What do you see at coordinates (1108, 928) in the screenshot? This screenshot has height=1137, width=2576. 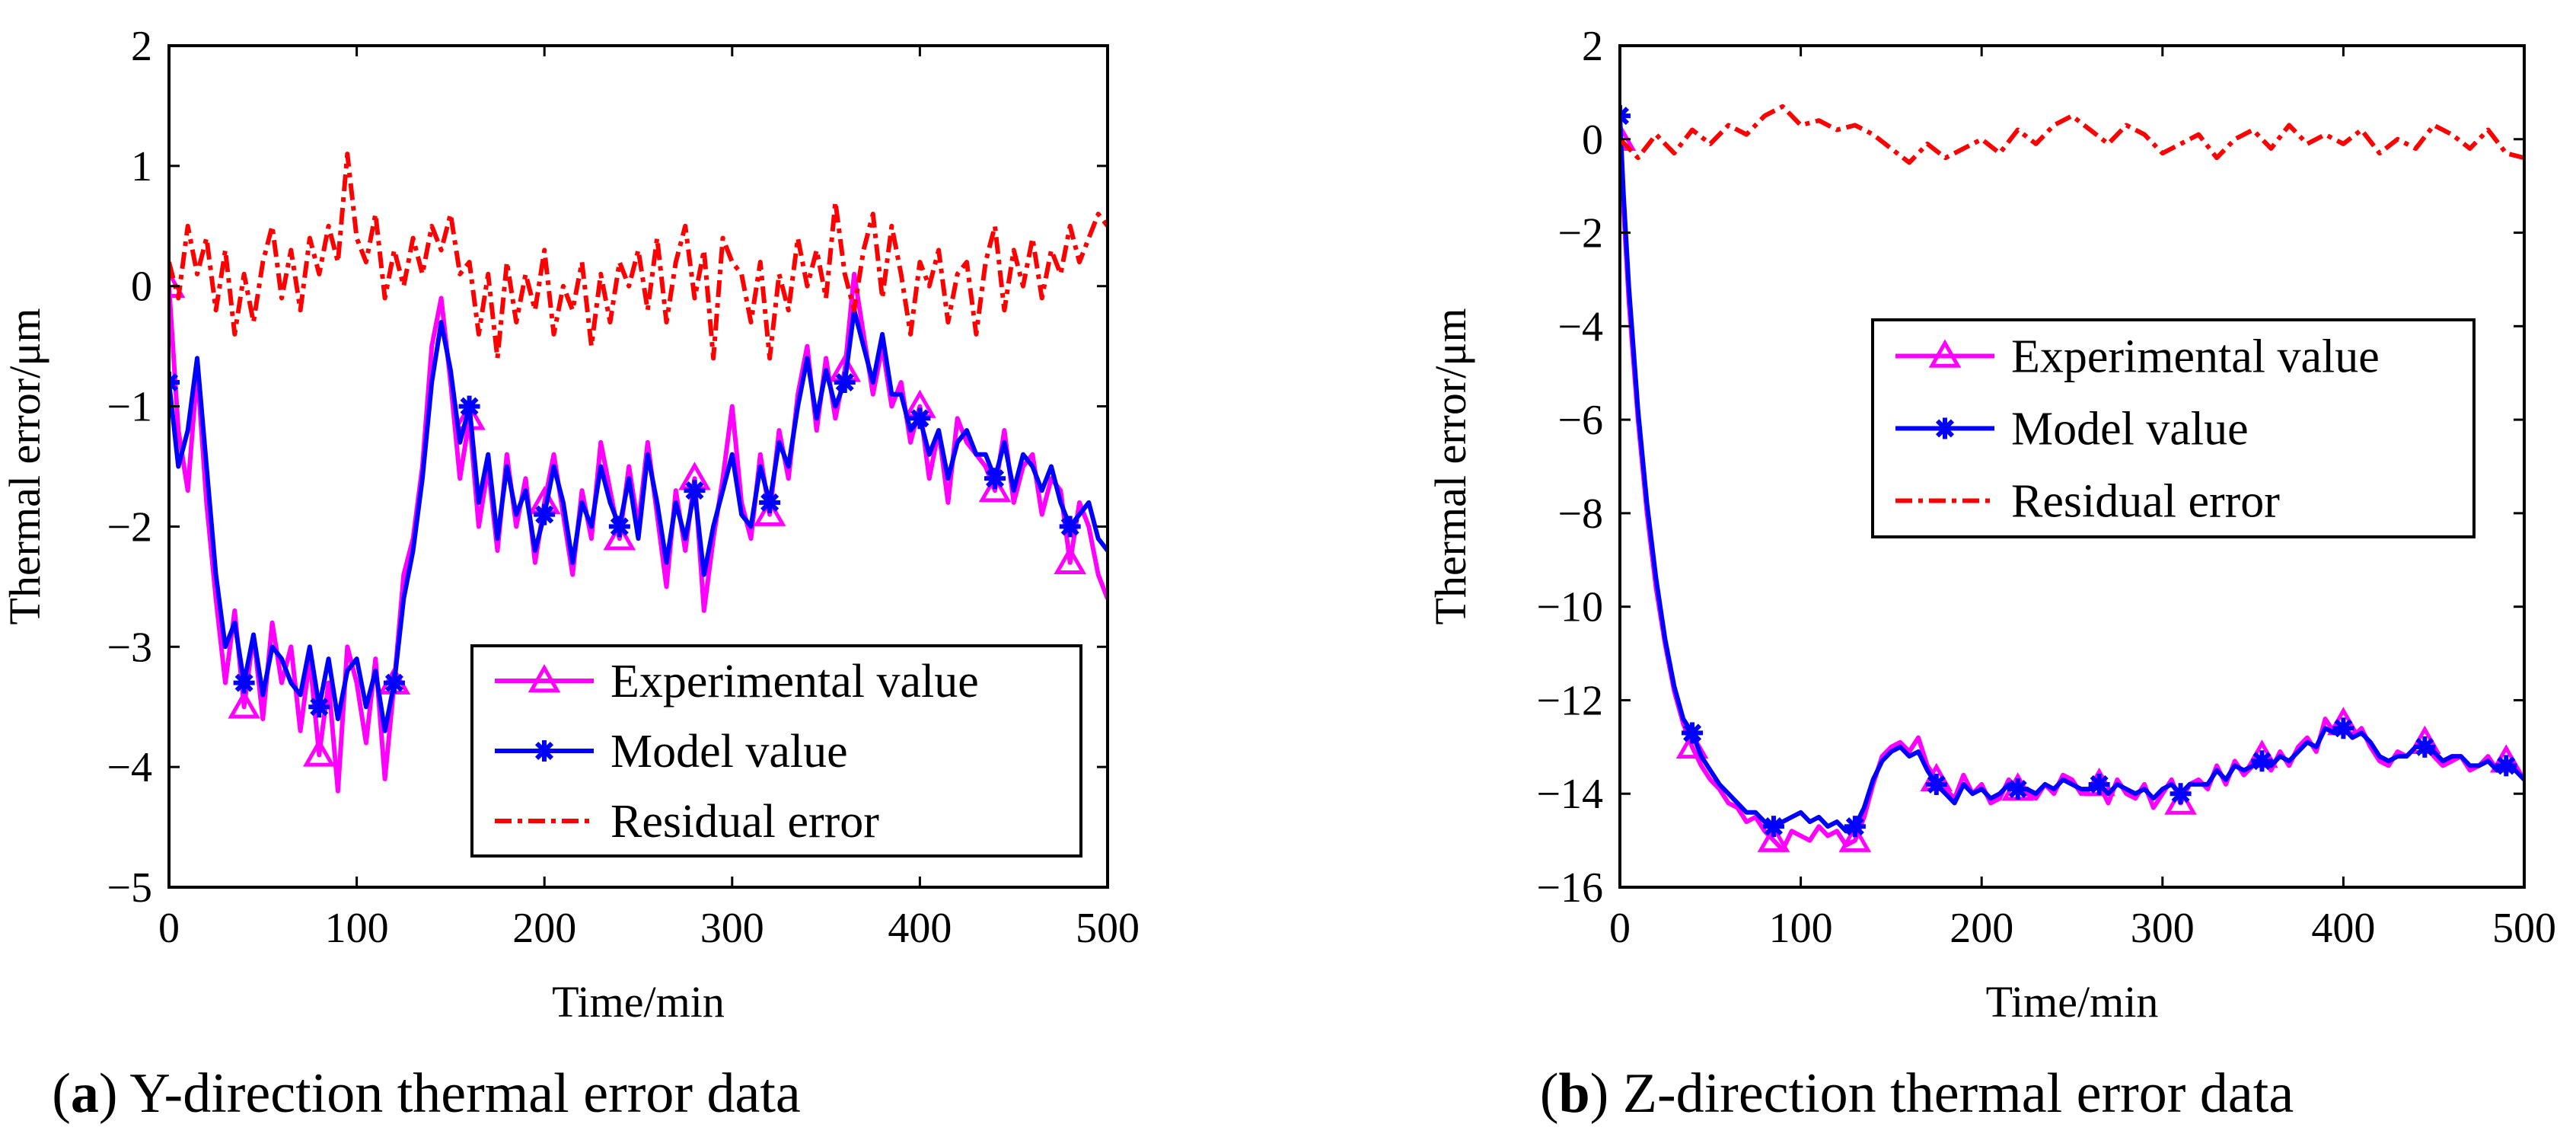 I see `chart-a-xtick-label: 500` at bounding box center [1108, 928].